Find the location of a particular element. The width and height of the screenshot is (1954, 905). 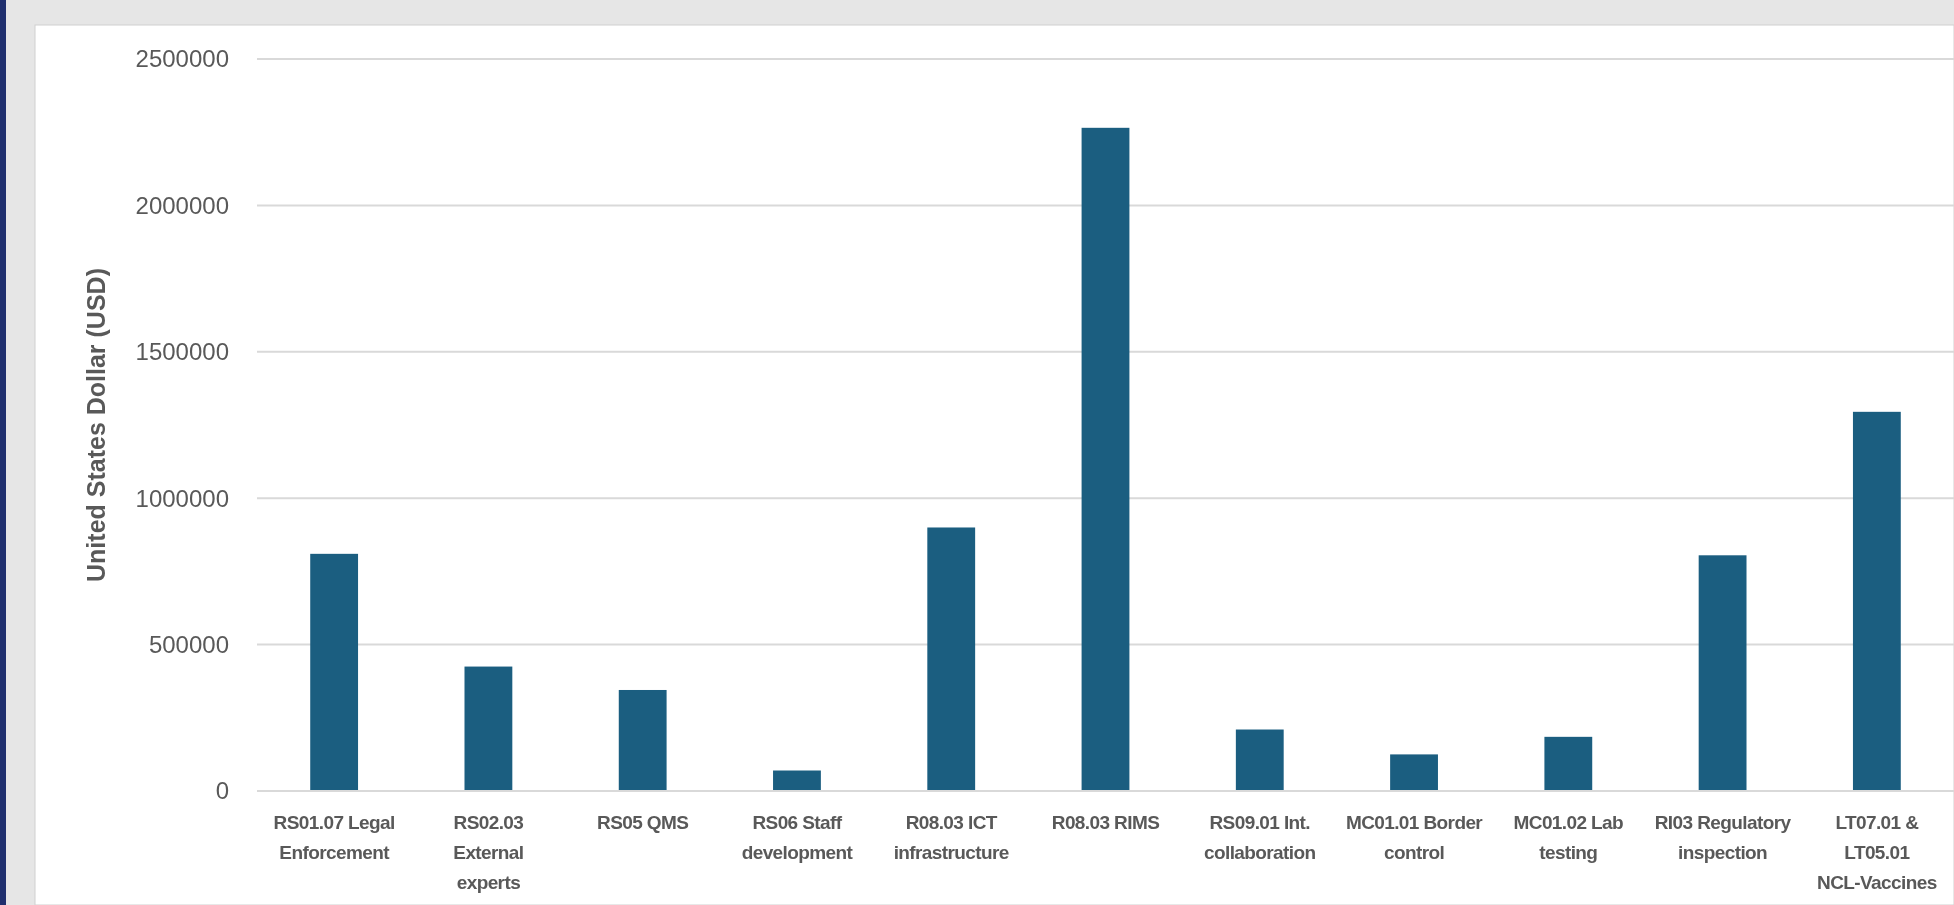

y-axis-title: United States Dollar (USD) is located at coordinates (96, 425).